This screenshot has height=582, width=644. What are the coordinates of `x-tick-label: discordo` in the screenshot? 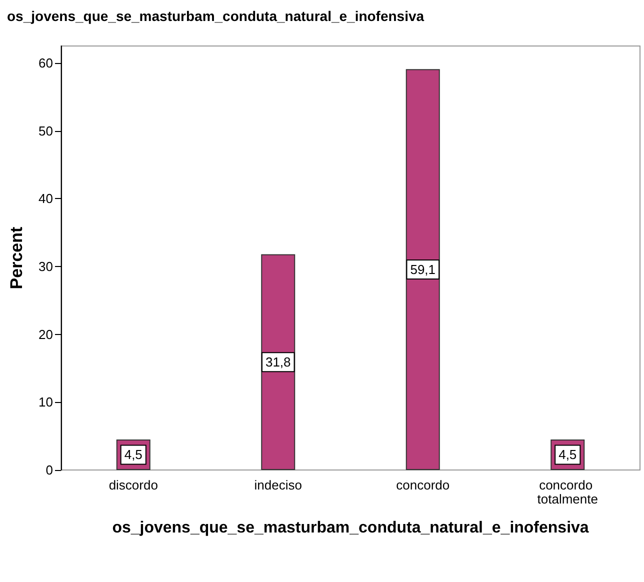 It's located at (133, 485).